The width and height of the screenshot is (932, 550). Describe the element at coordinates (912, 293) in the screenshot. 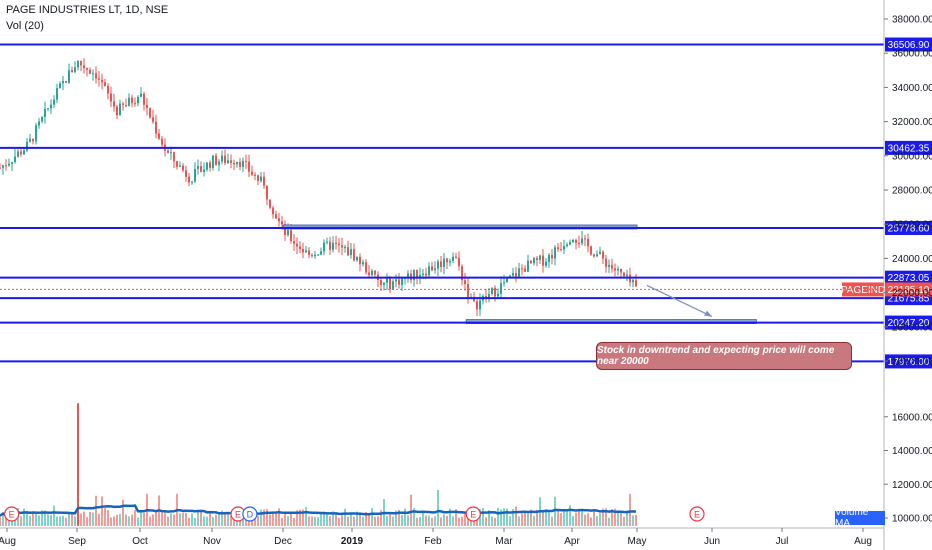

I see `price-tick-label: 22000.00` at that location.